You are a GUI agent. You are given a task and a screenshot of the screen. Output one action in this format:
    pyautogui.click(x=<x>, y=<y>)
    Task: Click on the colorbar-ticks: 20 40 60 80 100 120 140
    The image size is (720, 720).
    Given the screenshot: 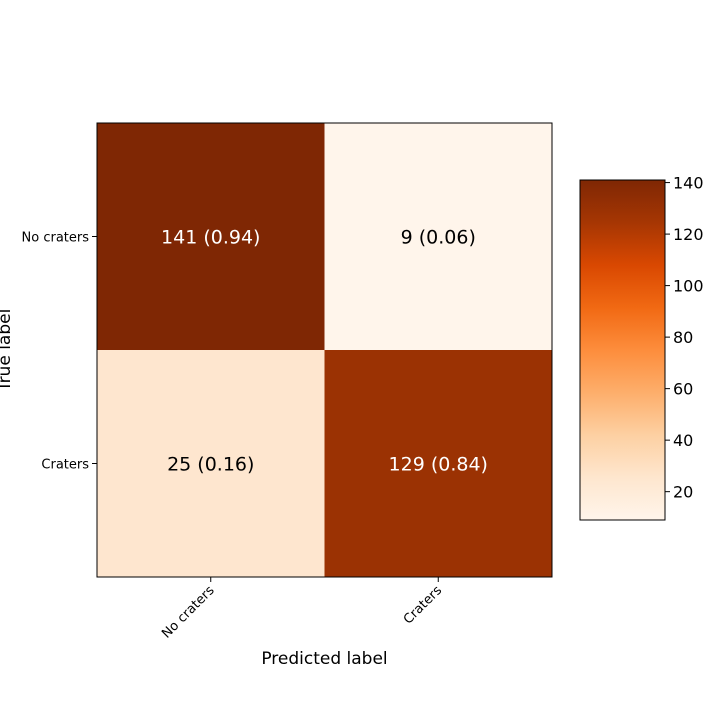 What is the action you would take?
    pyautogui.click(x=684, y=338)
    